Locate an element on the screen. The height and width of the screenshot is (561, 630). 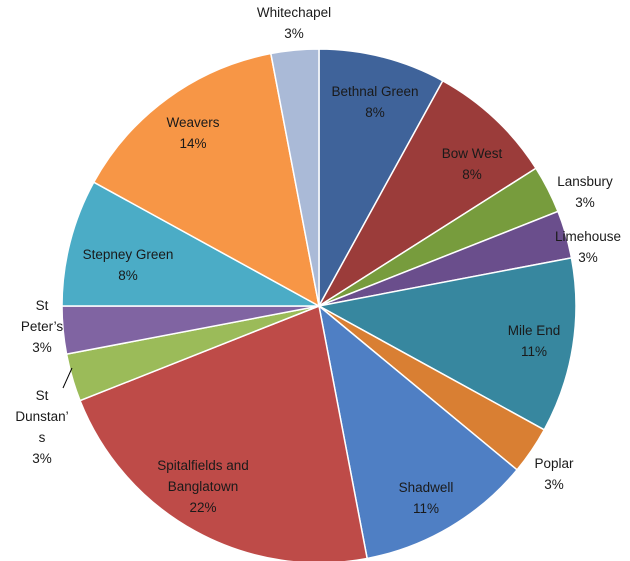
slice-label-spitalfields-and-banglatown: Spitalfields and Banglatown is located at coordinates (203, 476).